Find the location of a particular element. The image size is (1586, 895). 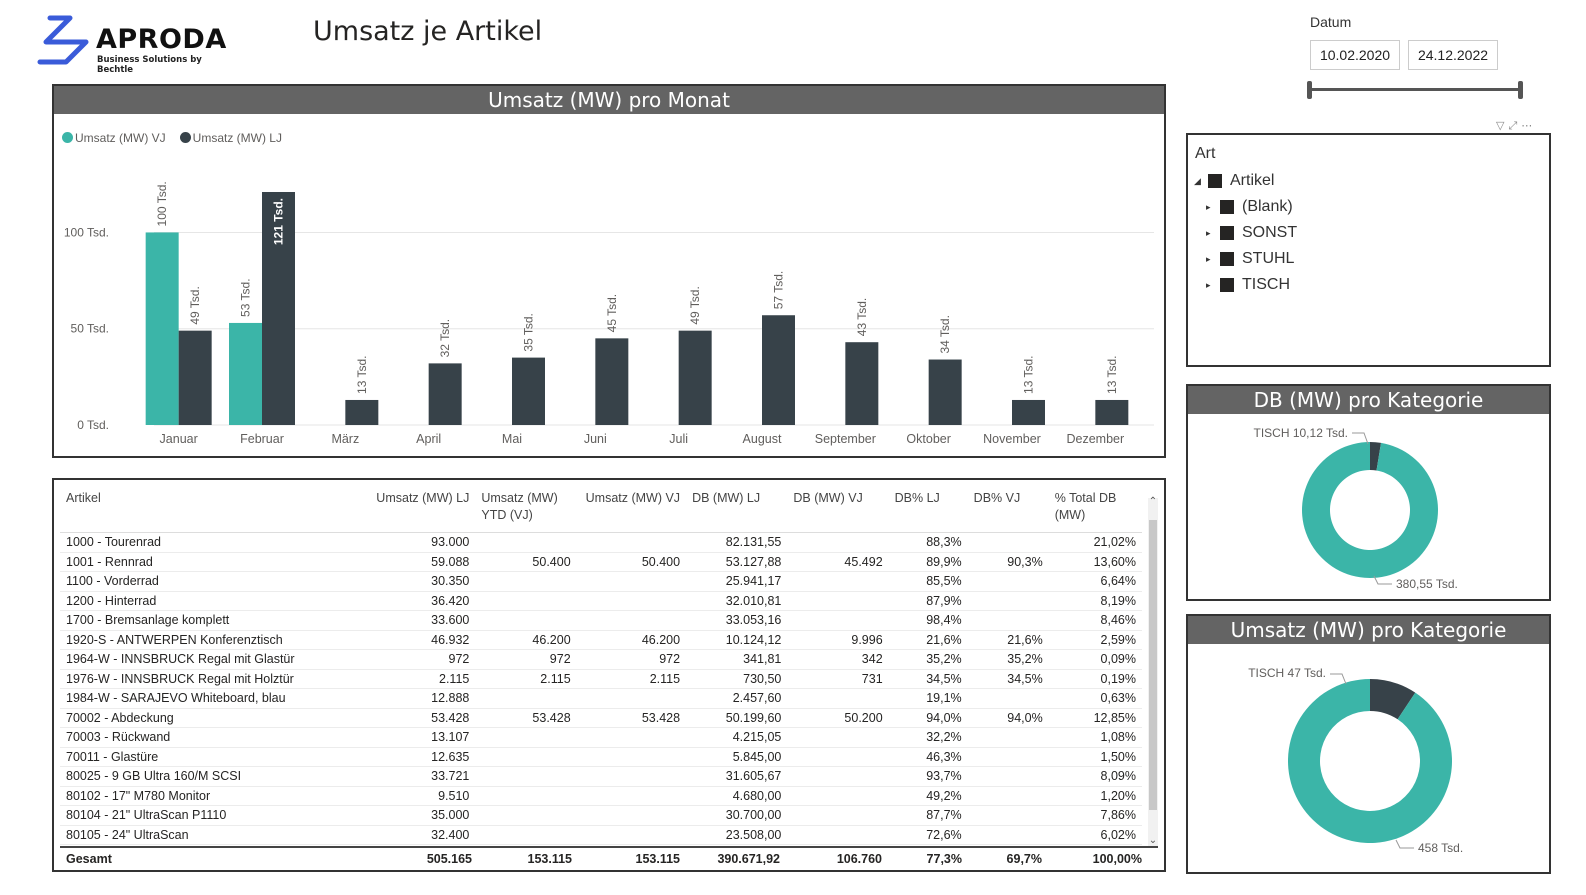

x-tick-label: Mai is located at coordinates (512, 439).